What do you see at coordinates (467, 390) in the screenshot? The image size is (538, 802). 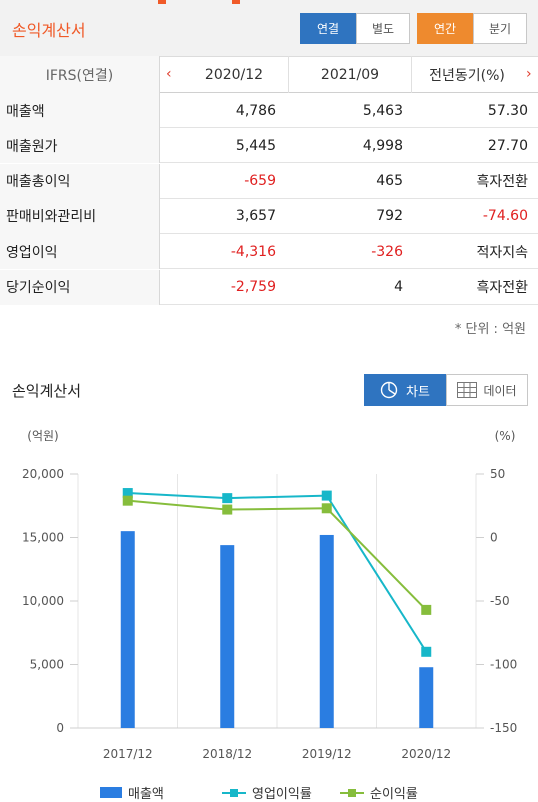 I see `table-grid-icon` at bounding box center [467, 390].